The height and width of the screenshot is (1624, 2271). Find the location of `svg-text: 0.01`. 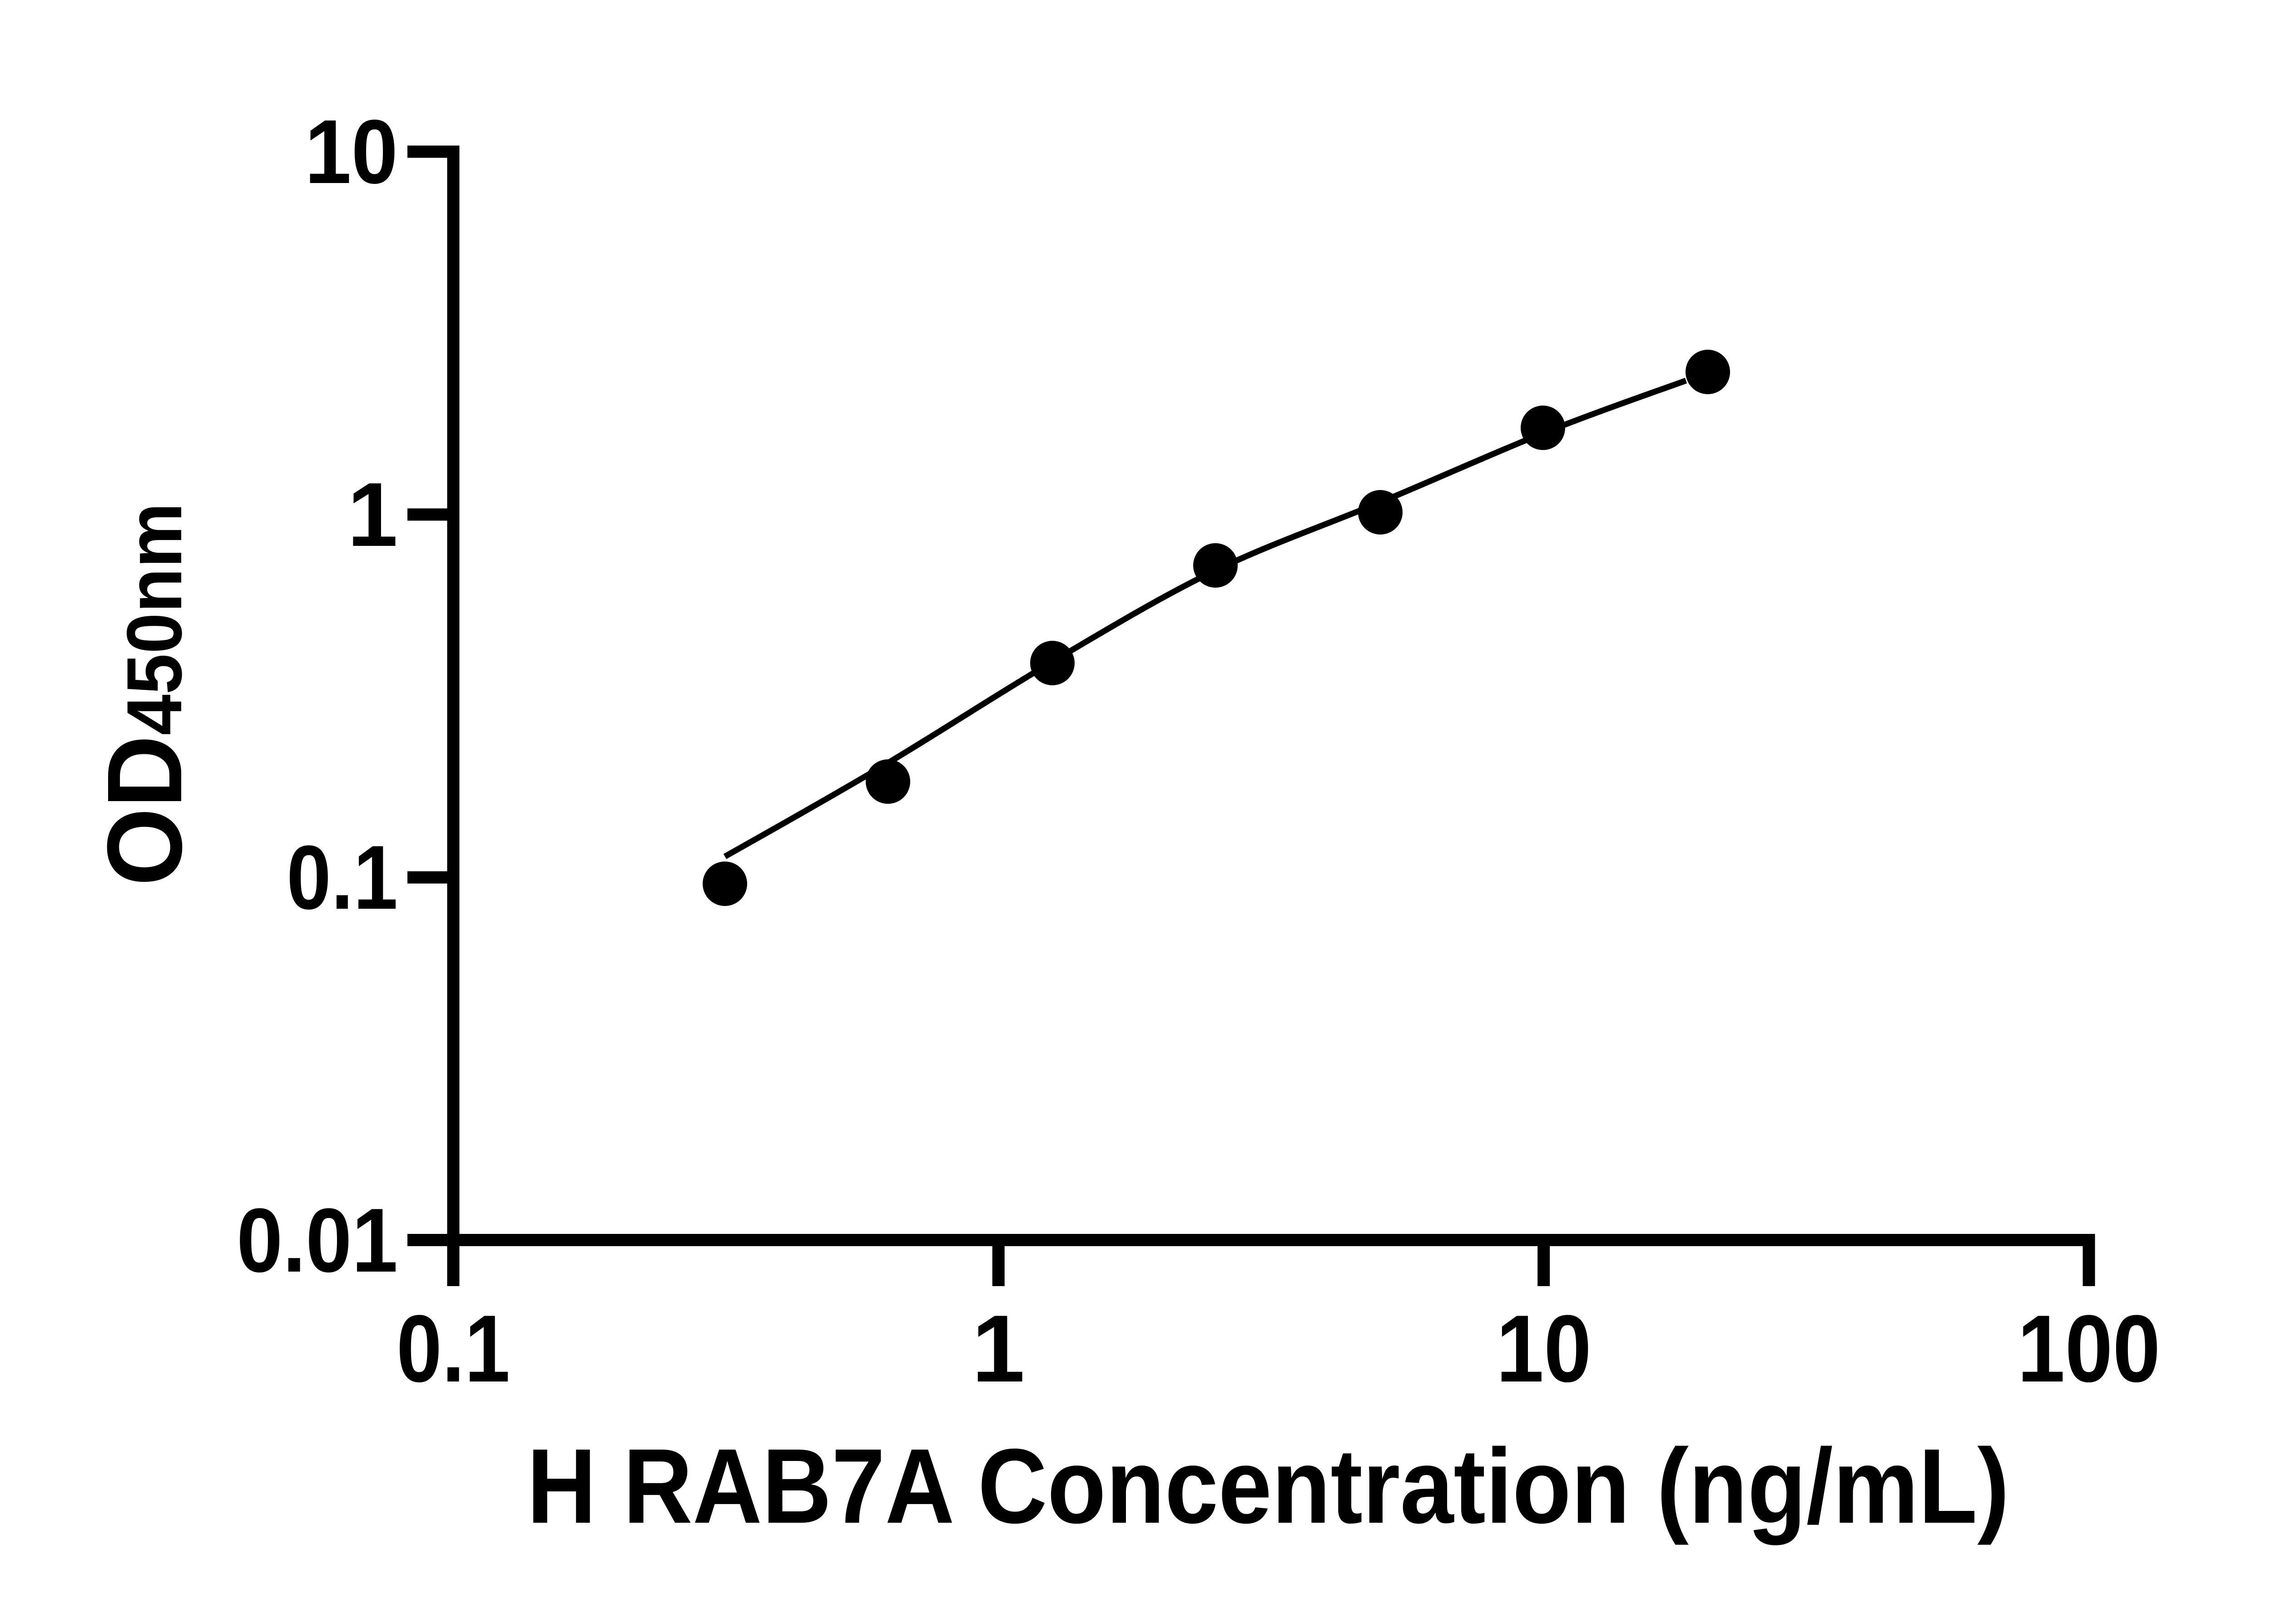

svg-text: 0.01 is located at coordinates (317, 1240).